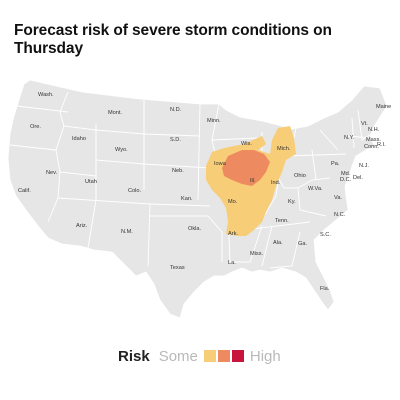  Describe the element at coordinates (276, 183) in the screenshot. I see `state-label-ind: Ind.` at that location.